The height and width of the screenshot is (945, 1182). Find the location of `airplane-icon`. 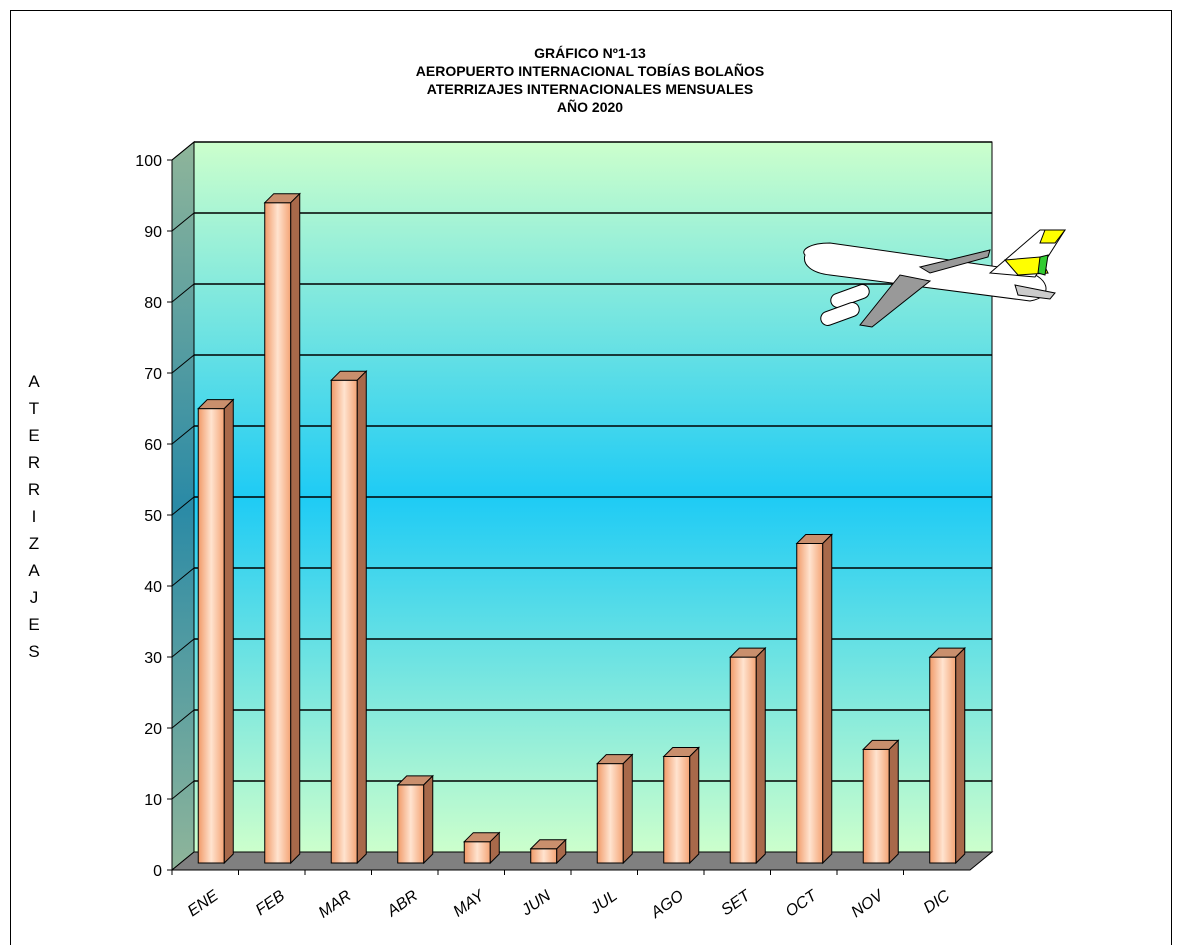

airplane-icon is located at coordinates (935, 278).